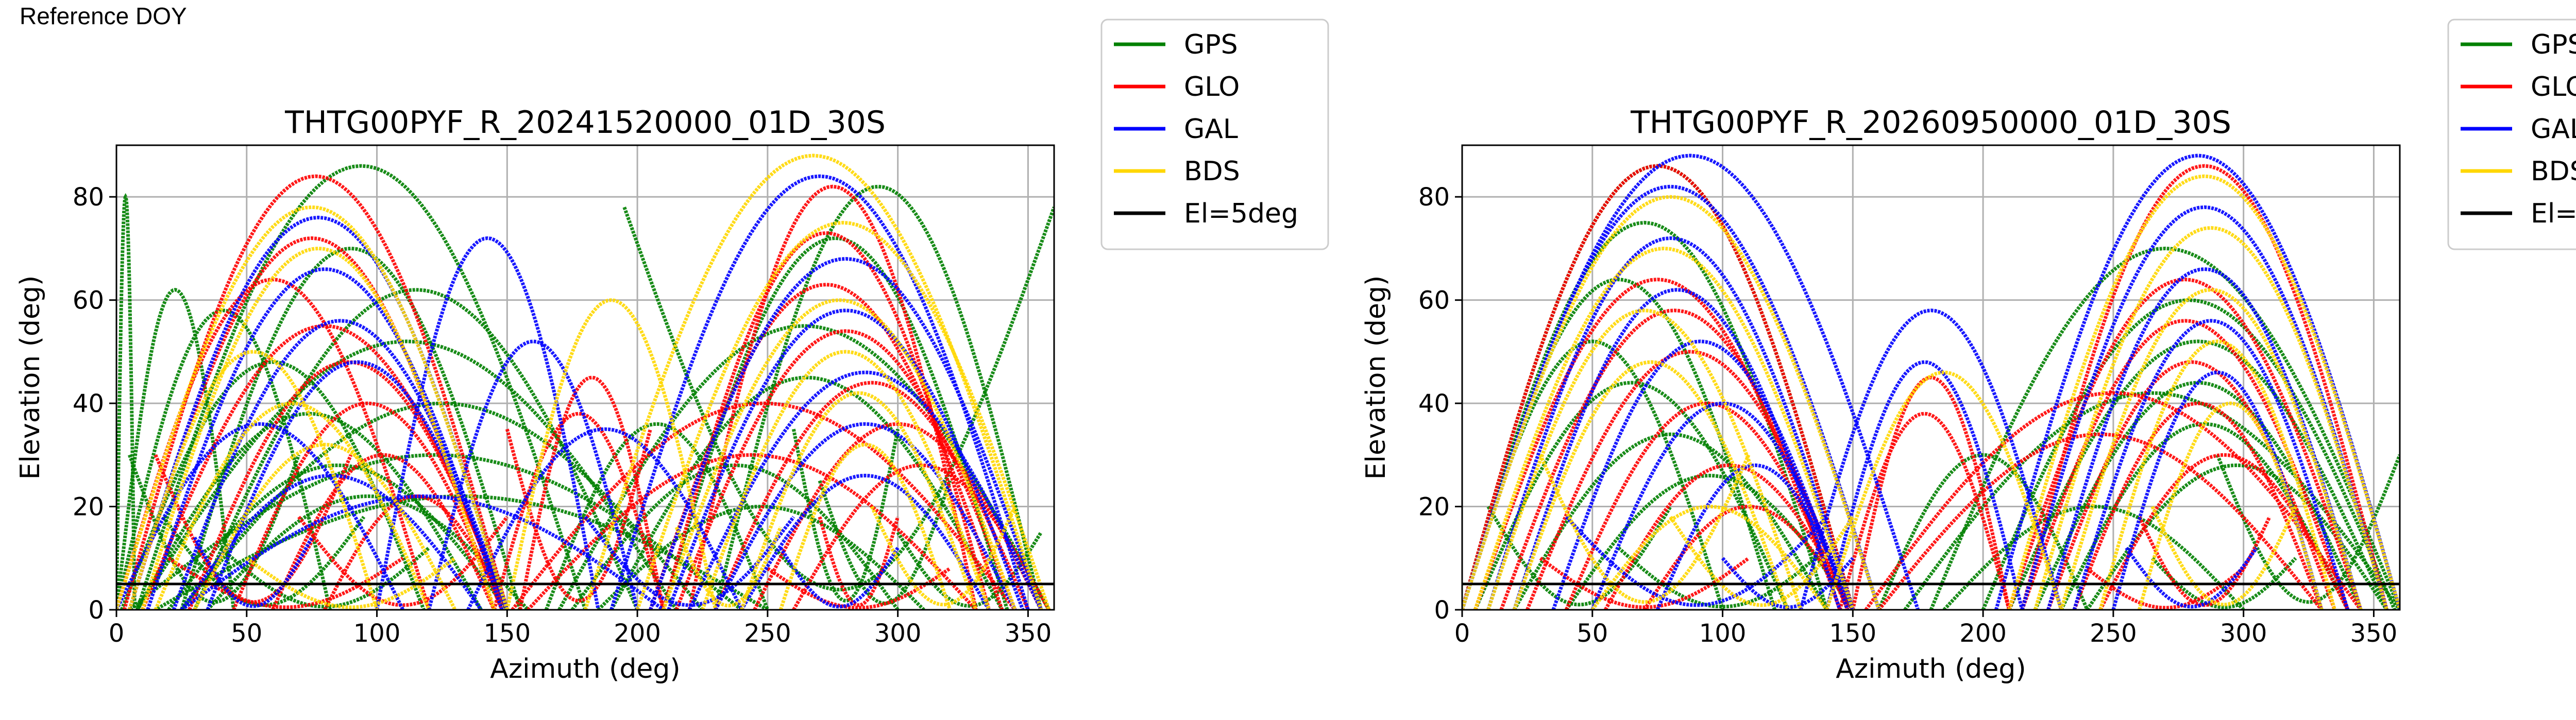  What do you see at coordinates (2553, 129) in the screenshot?
I see `legend-label: GAL` at bounding box center [2553, 129].